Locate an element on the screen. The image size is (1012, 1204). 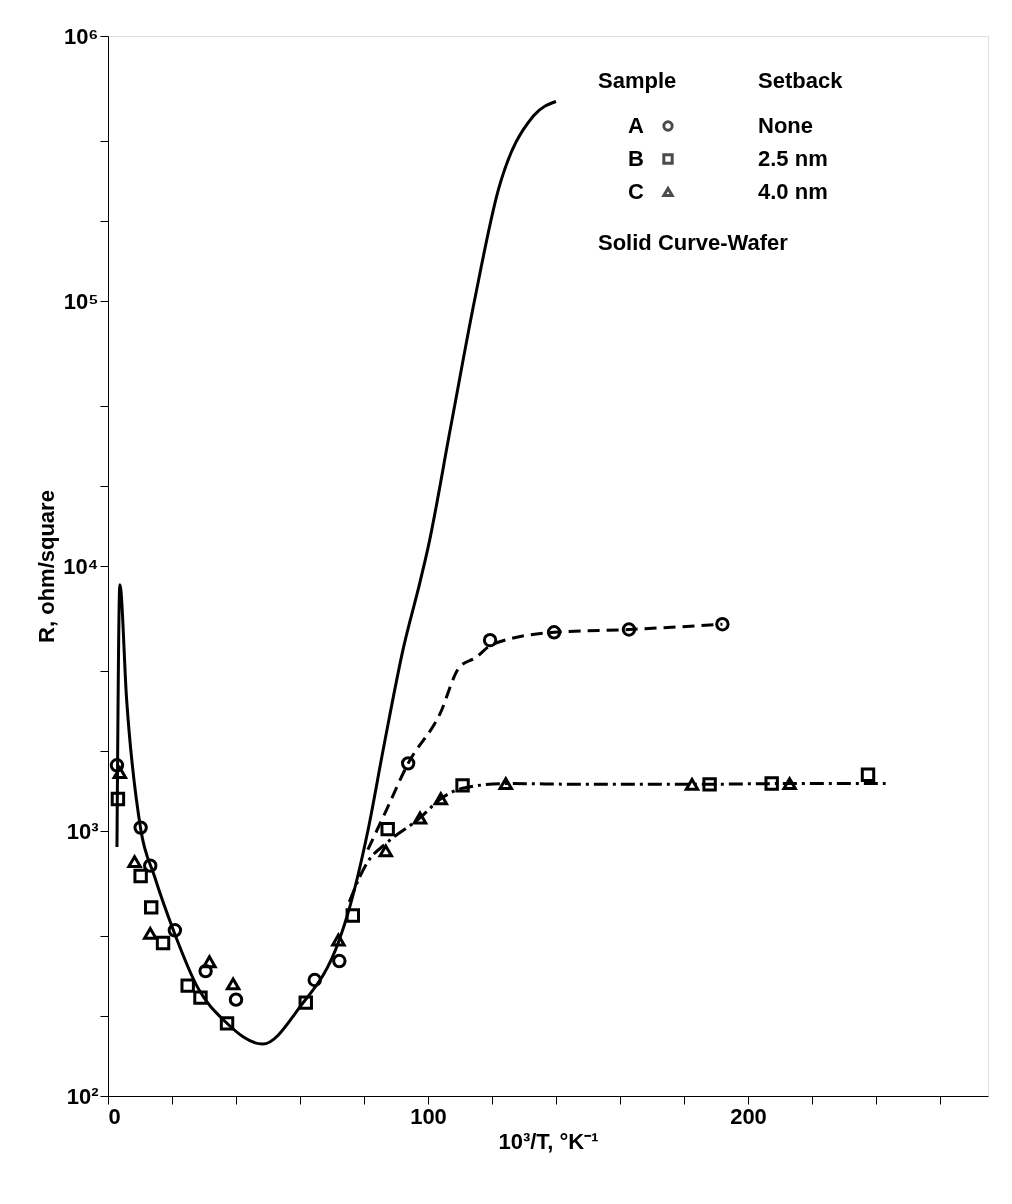
y-tick-label: 10⁴ is located at coordinates (81, 566).